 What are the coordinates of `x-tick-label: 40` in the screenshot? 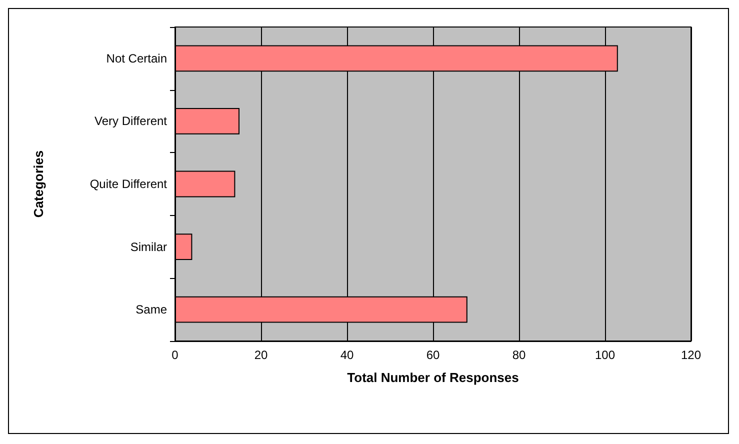 It's located at (347, 355).